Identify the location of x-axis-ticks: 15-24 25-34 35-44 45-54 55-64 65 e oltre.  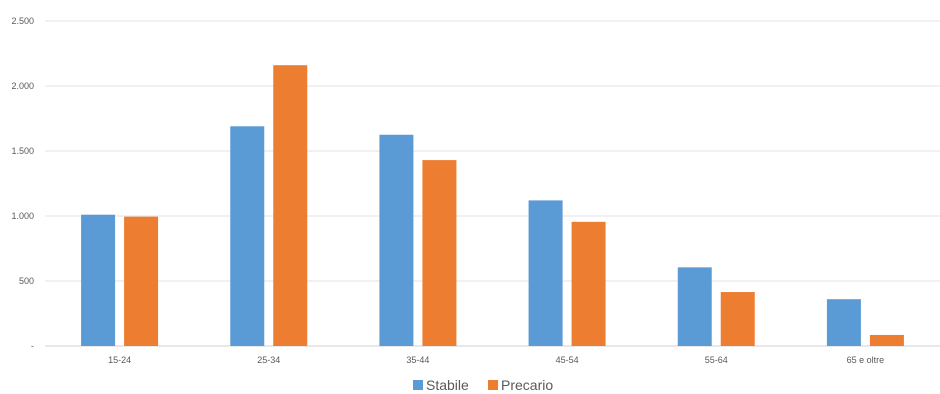
(496, 360).